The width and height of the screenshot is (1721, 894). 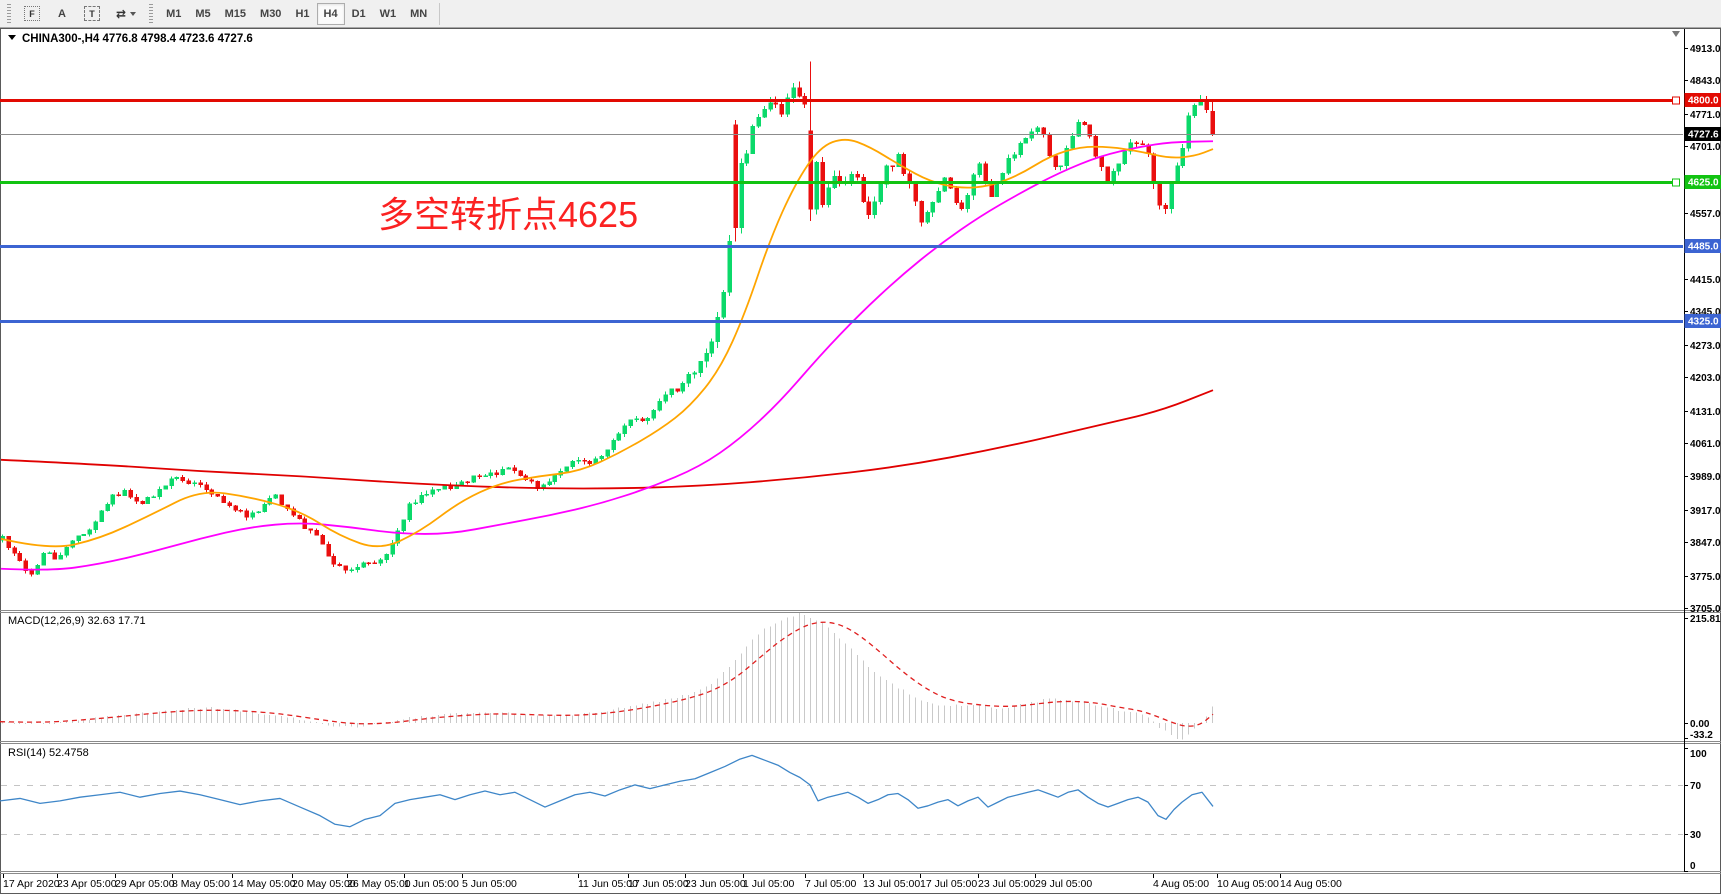 What do you see at coordinates (92, 14) in the screenshot?
I see `text-label-tool-button: T` at bounding box center [92, 14].